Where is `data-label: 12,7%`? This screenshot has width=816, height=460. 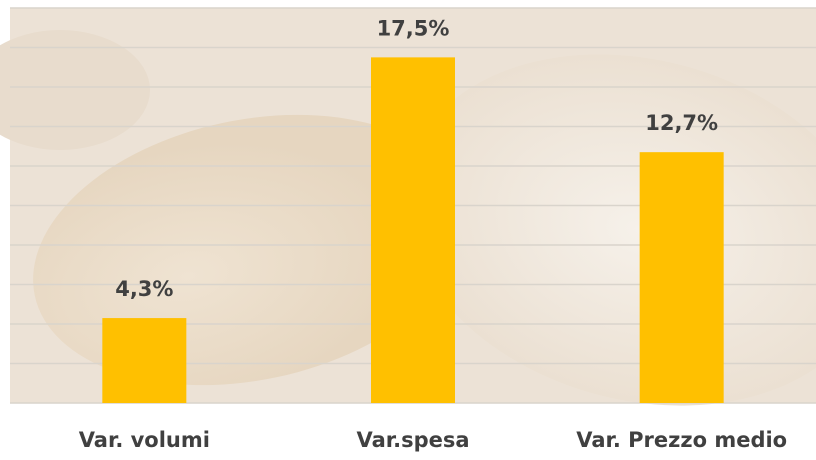 data-label: 12,7% is located at coordinates (681, 123).